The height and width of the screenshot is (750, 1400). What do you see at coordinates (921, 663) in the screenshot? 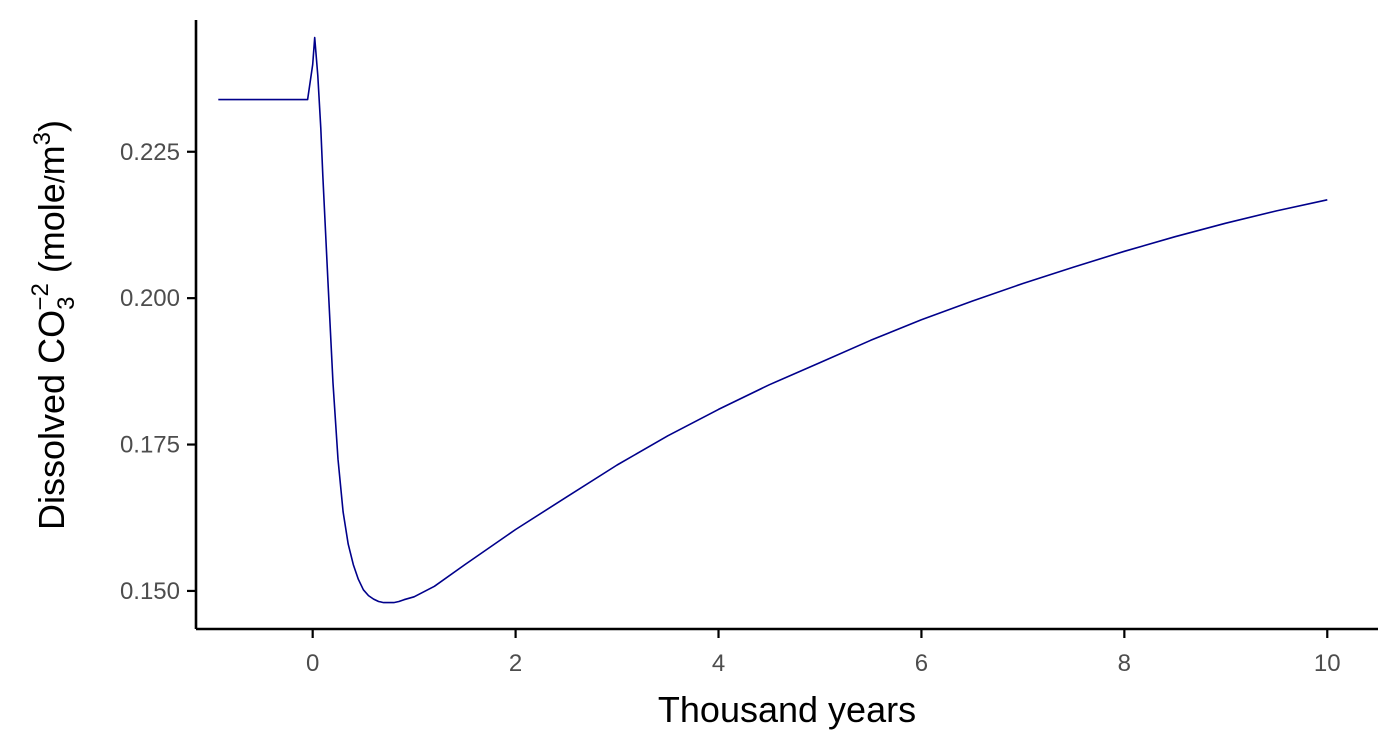
I see `x-tick-label: 6` at bounding box center [921, 663].